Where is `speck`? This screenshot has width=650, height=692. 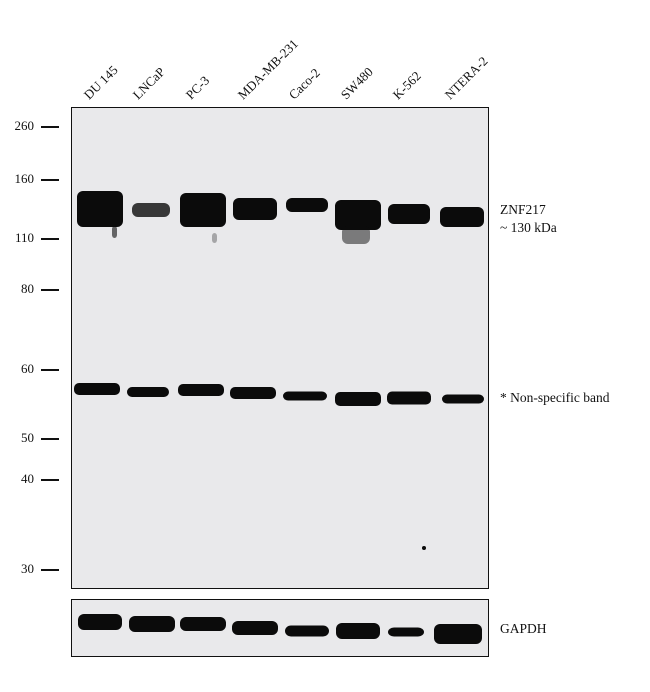 speck is located at coordinates (424, 548).